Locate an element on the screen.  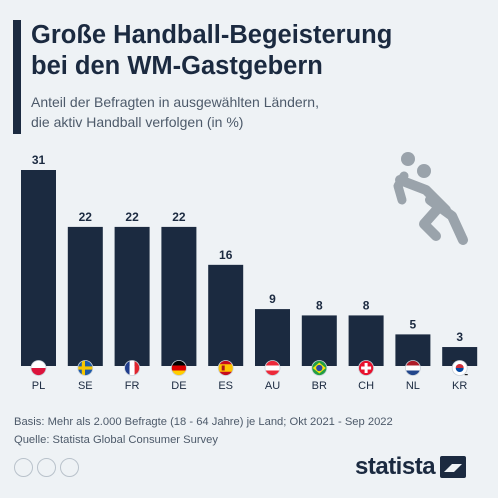
category-label-nl: NL is located at coordinates (413, 386).